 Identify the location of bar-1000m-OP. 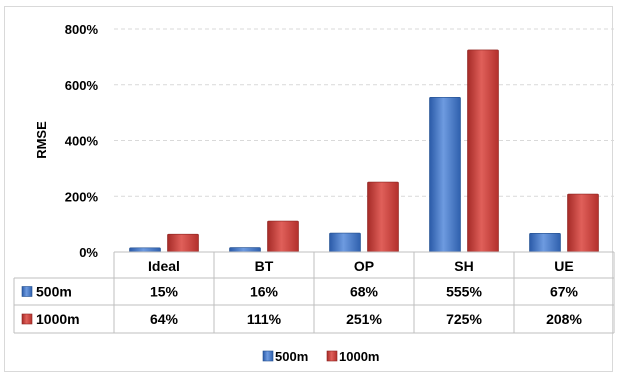
(383, 217).